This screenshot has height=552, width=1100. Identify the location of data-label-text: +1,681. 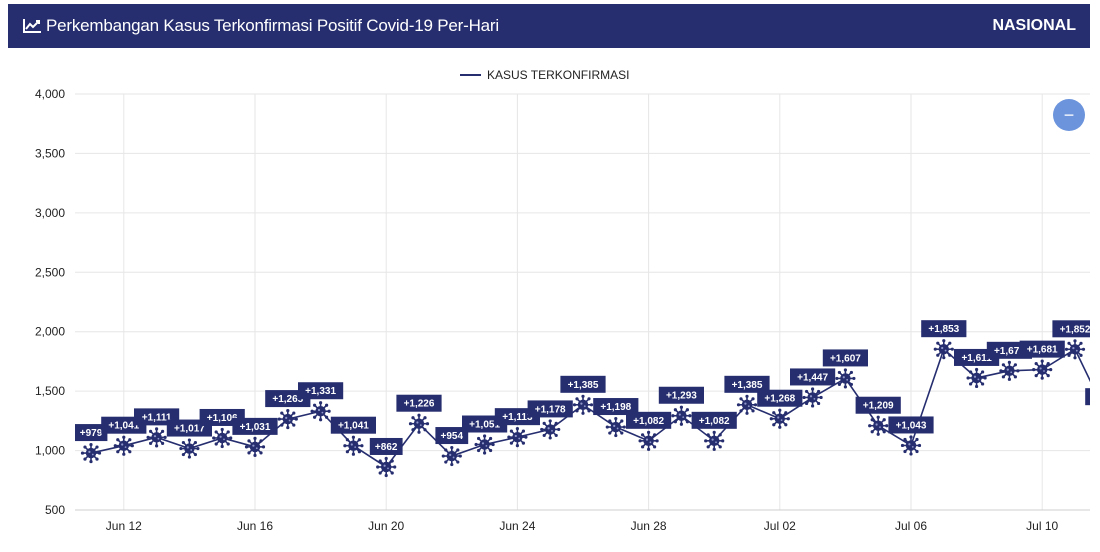
(1042, 350).